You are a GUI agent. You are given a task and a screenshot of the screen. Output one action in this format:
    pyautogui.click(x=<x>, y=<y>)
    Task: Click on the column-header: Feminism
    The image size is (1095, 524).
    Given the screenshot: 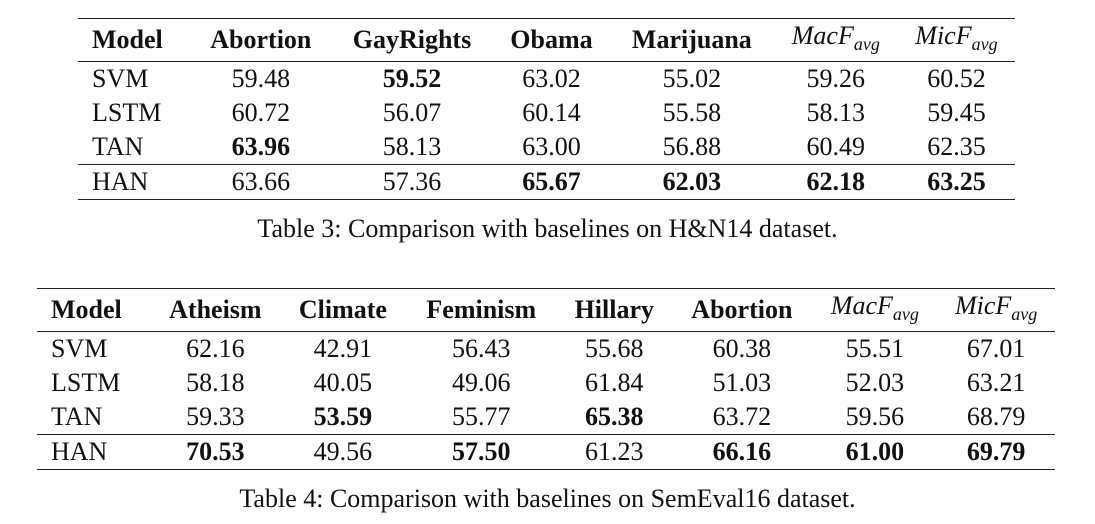 What is the action you would take?
    pyautogui.click(x=481, y=309)
    